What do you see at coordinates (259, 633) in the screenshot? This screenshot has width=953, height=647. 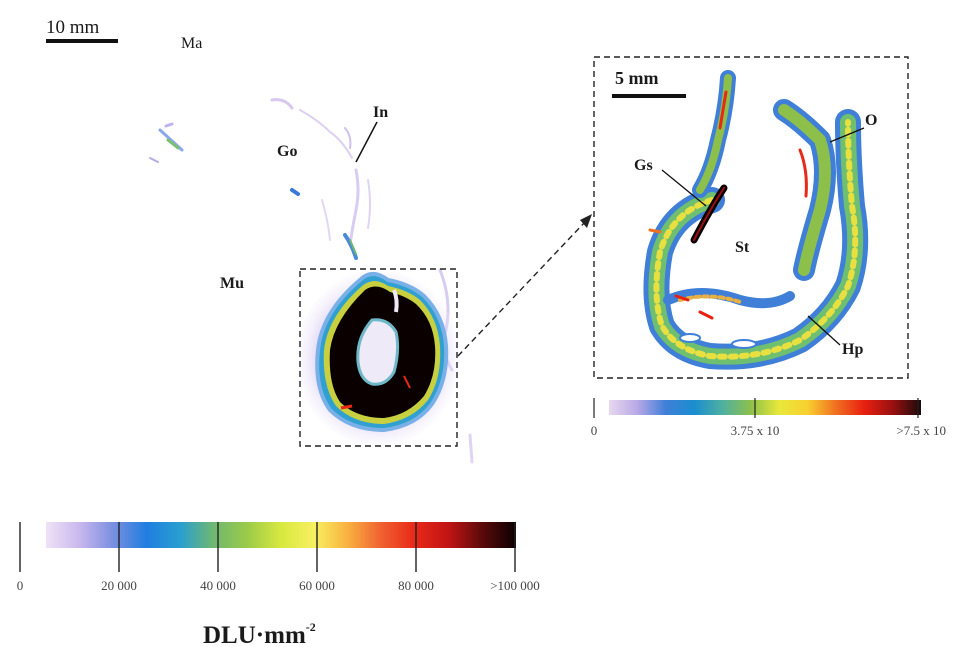 I see `colorbar-unit-label: DLU·mm-2` at bounding box center [259, 633].